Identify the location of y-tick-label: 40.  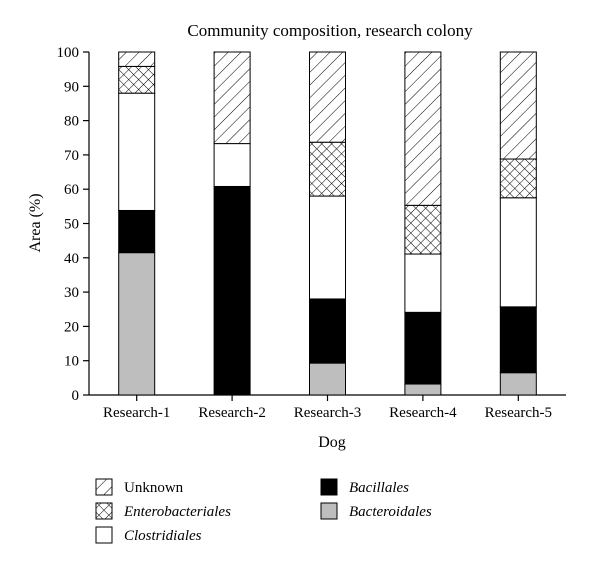
(71, 259).